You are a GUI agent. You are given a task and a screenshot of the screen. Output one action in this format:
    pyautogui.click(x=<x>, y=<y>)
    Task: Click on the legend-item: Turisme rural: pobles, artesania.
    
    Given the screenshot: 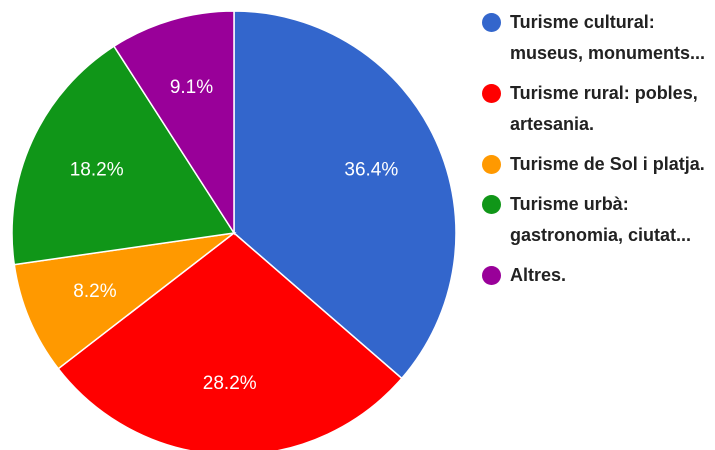 What is the action you would take?
    pyautogui.click(x=596, y=109)
    